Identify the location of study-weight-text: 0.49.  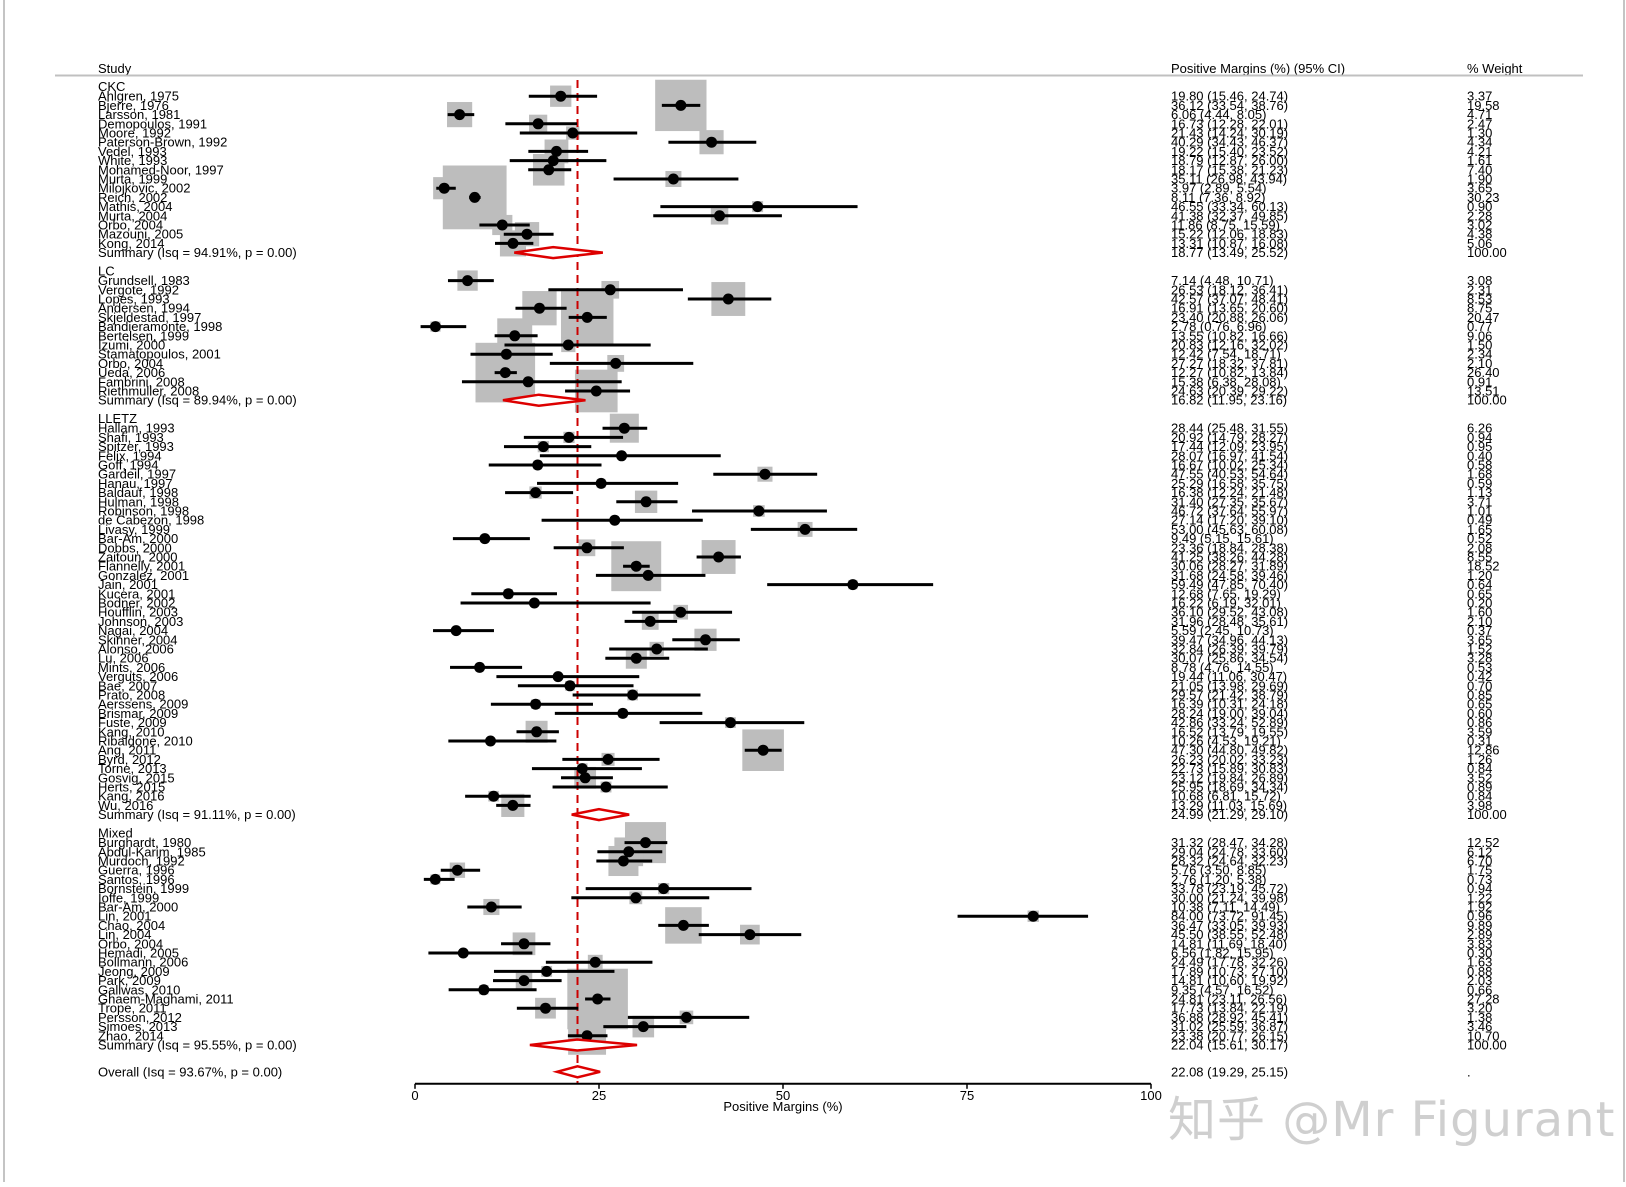
(1479, 520).